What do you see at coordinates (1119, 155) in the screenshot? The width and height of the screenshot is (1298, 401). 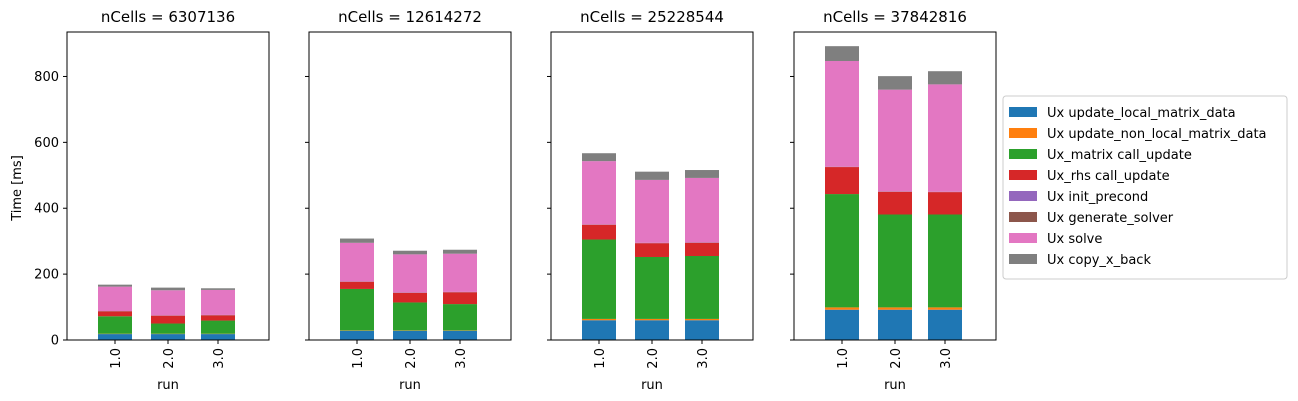 I see `legend-label: Ux_matrix call_update` at bounding box center [1119, 155].